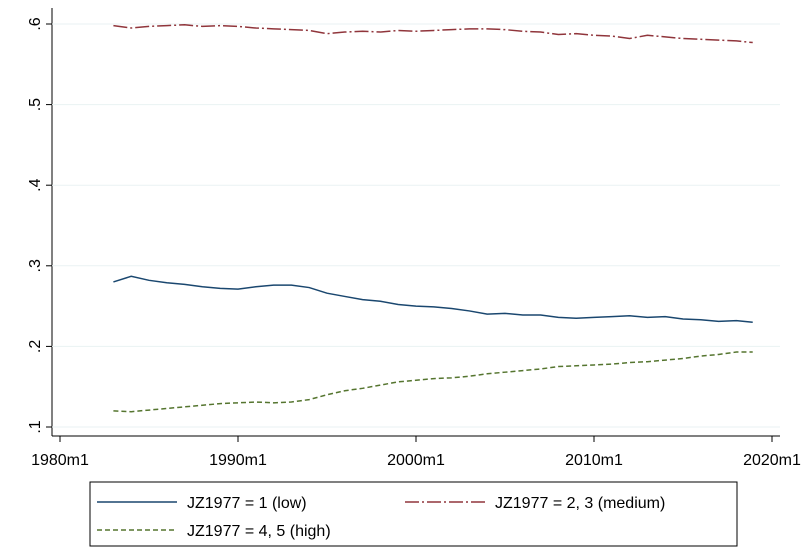  Describe the element at coordinates (35, 426) in the screenshot. I see `y-tick-label: .1` at that location.